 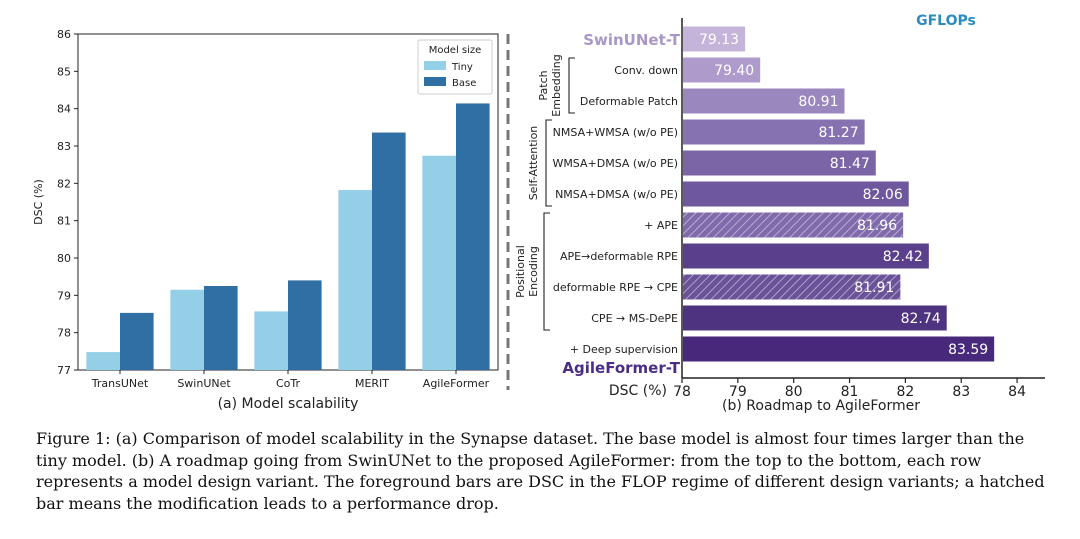 I want to click on bar-base-swinunet, so click(x=221, y=328).